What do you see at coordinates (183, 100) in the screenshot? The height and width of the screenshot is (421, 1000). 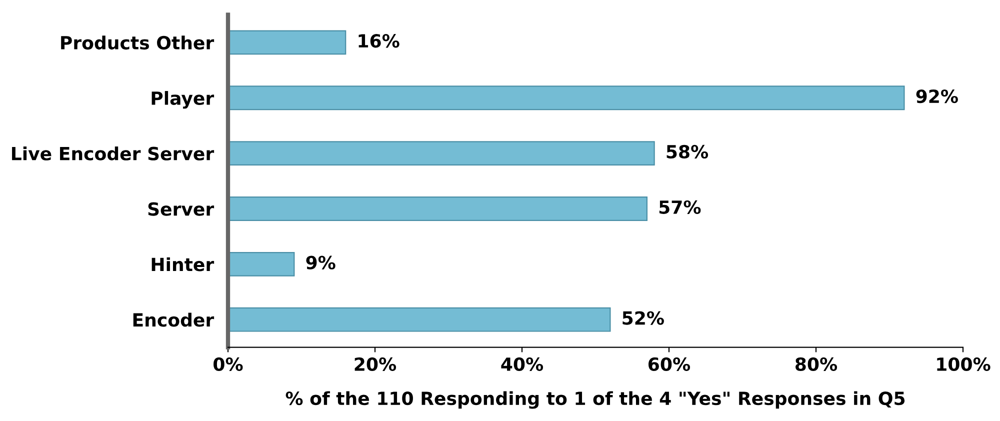 I see `y-tick-label: Player` at bounding box center [183, 100].